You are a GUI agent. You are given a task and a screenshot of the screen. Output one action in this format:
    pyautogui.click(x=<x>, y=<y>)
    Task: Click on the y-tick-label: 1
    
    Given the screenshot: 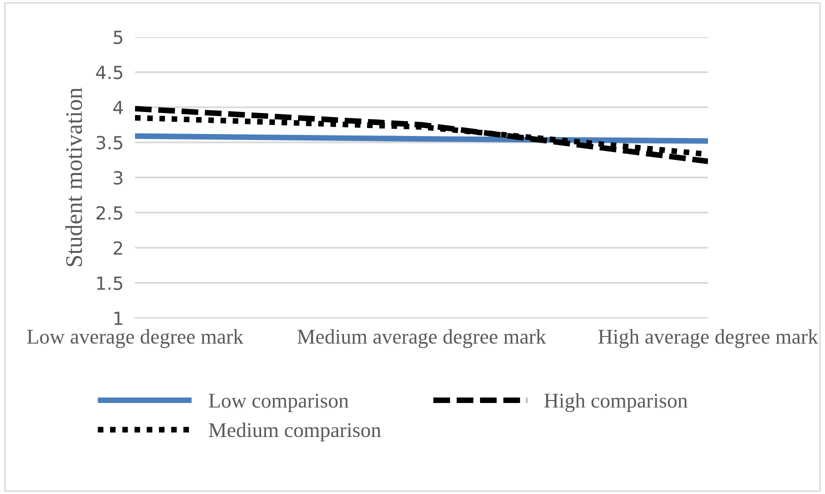 What is the action you would take?
    pyautogui.click(x=118, y=318)
    